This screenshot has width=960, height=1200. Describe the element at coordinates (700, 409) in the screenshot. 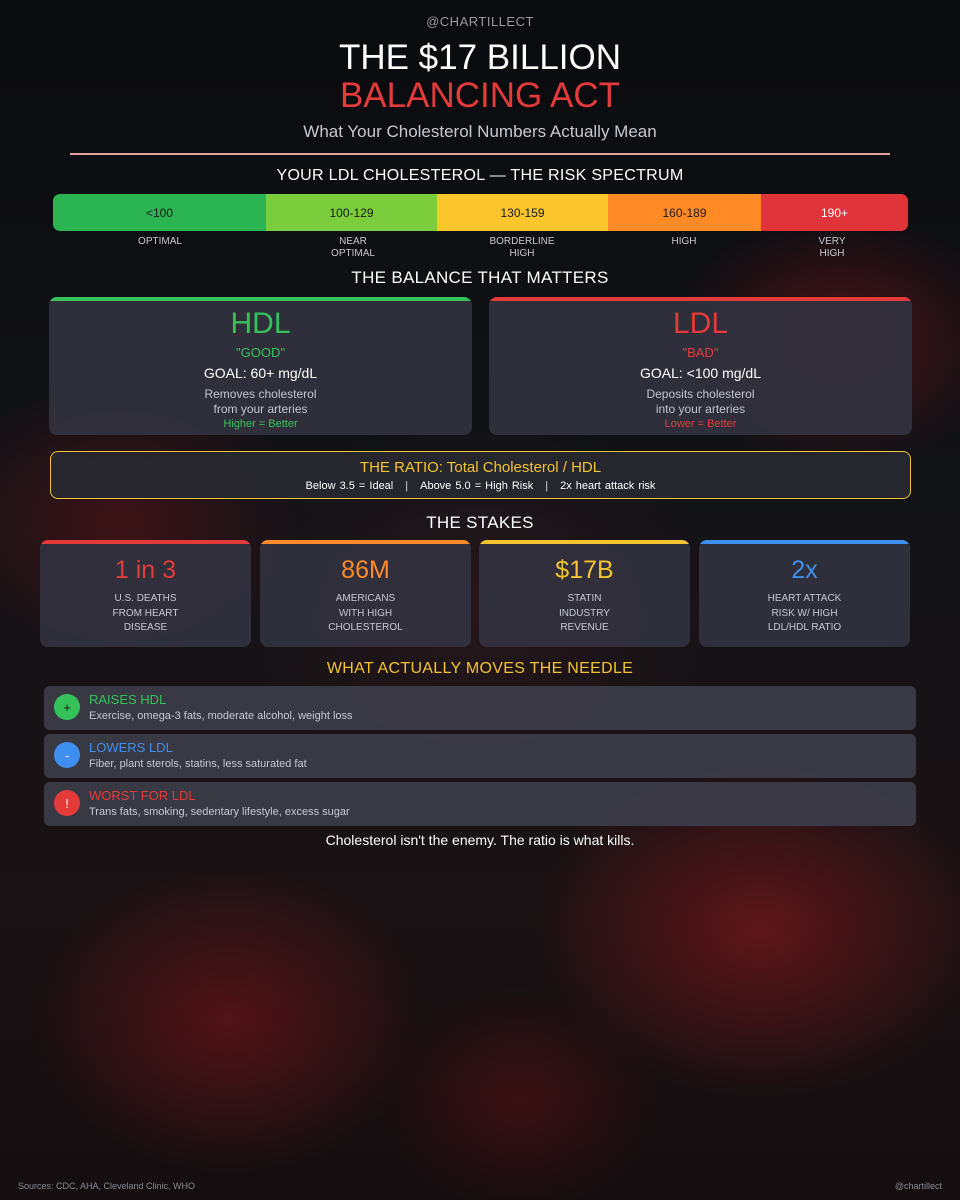

I see `ldl-desc-line-2: into your arteries` at that location.